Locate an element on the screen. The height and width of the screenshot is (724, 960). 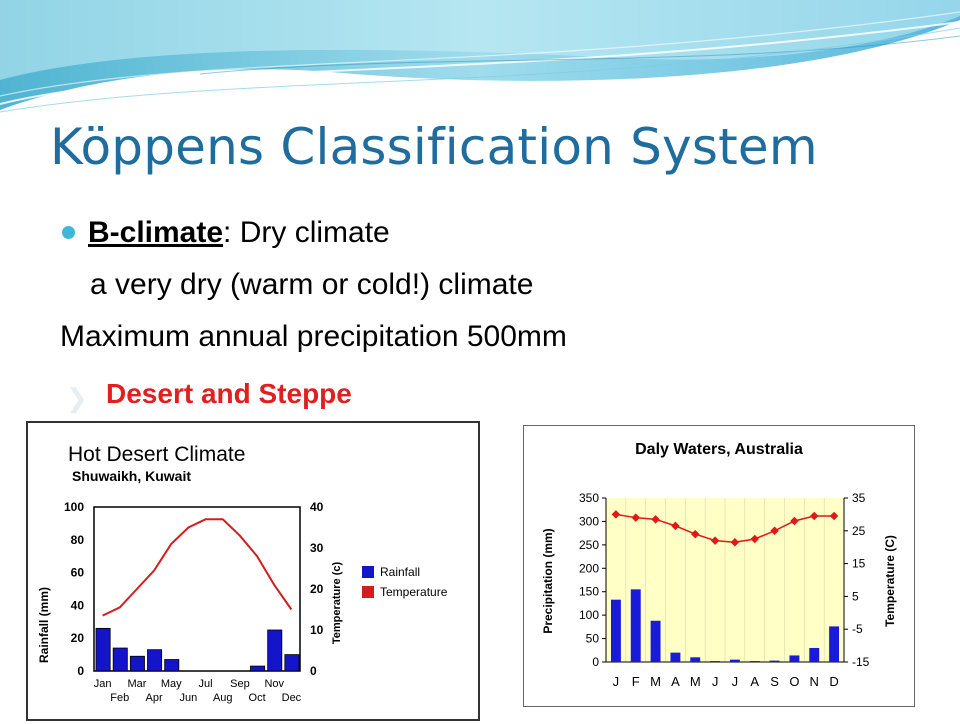
y-tick-label: 80 is located at coordinates (78, 540).